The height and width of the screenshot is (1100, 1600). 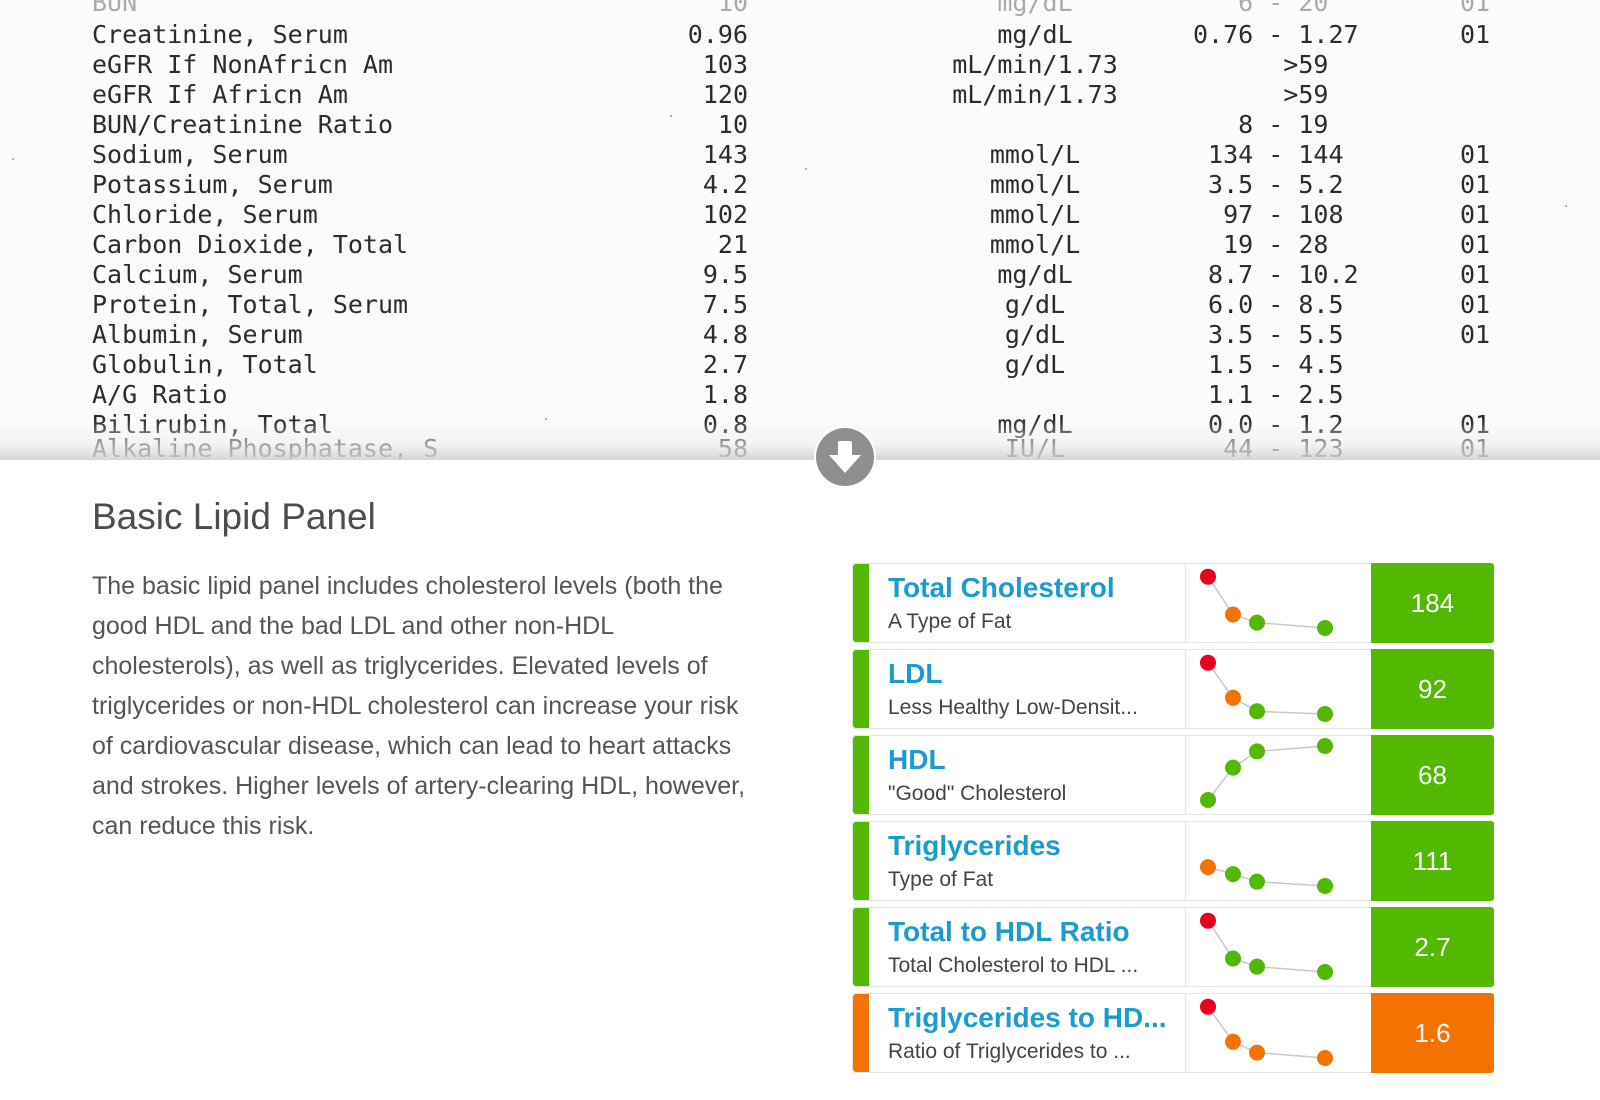 What do you see at coordinates (1432, 947) in the screenshot?
I see `lipid-value-badge: 2.7` at bounding box center [1432, 947].